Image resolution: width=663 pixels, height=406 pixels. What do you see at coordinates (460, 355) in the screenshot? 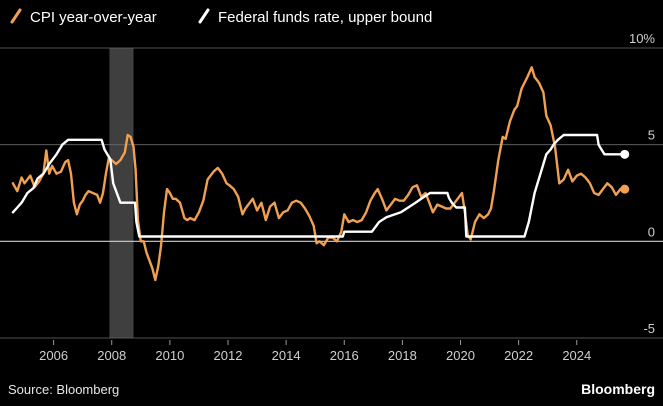
I see `x-tick-label-7: 2020` at bounding box center [460, 355].